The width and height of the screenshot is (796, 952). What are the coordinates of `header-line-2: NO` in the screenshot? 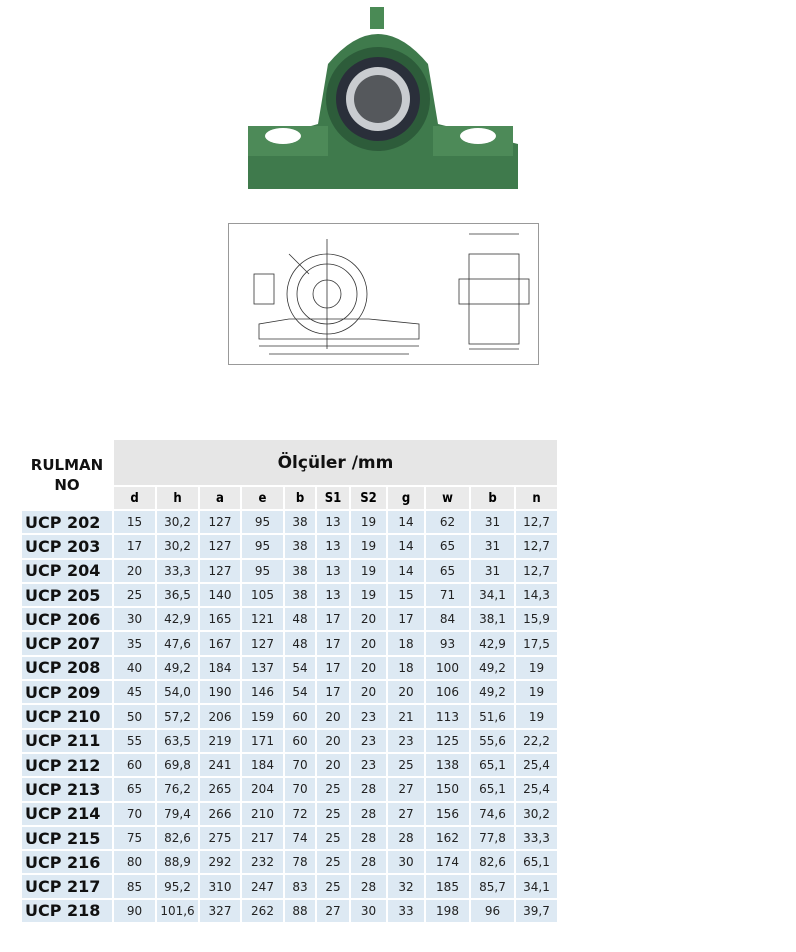 It's located at (67, 484).